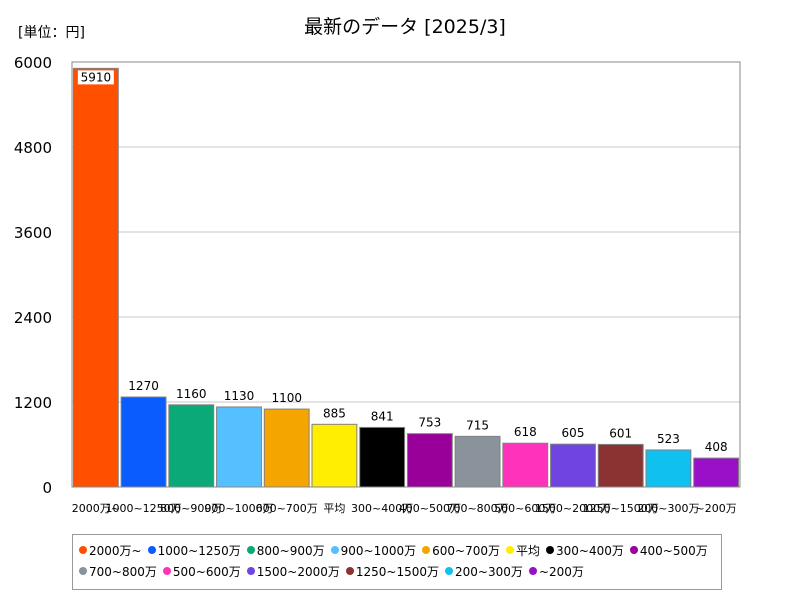  Describe the element at coordinates (573, 508) in the screenshot. I see `x-tick-label: 1500~2000万` at that location.